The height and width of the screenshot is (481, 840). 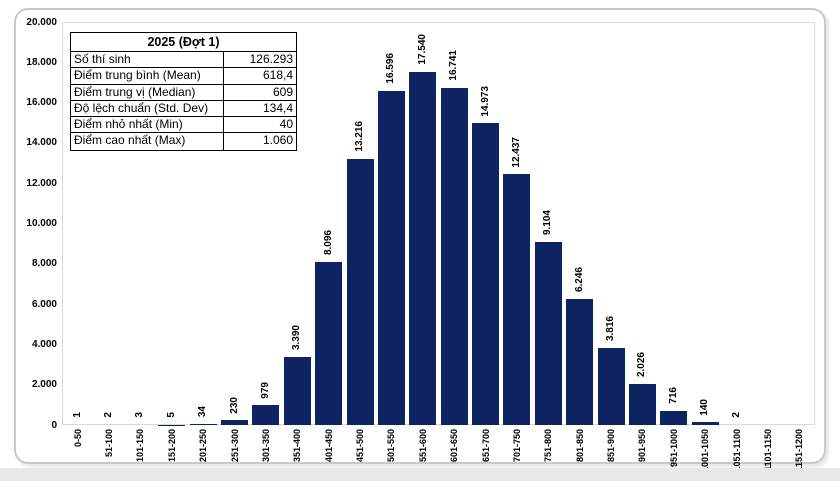 What do you see at coordinates (259, 141) in the screenshot?
I see `stat-value: 1.060` at bounding box center [259, 141].